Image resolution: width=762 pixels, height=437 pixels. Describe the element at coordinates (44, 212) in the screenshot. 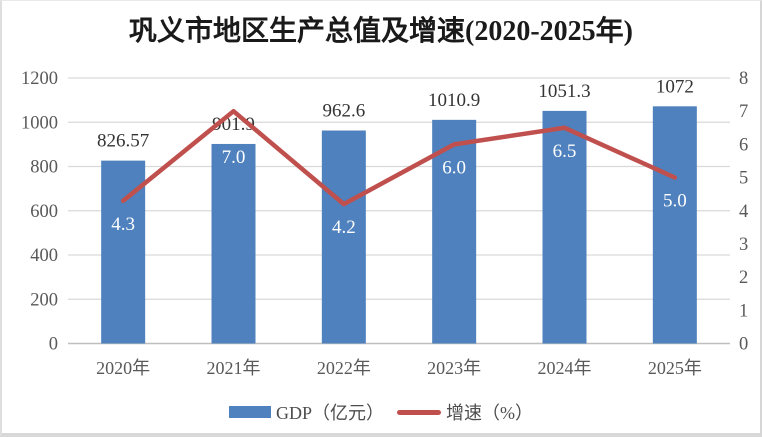

I see `left-axis-tick: 600` at that location.